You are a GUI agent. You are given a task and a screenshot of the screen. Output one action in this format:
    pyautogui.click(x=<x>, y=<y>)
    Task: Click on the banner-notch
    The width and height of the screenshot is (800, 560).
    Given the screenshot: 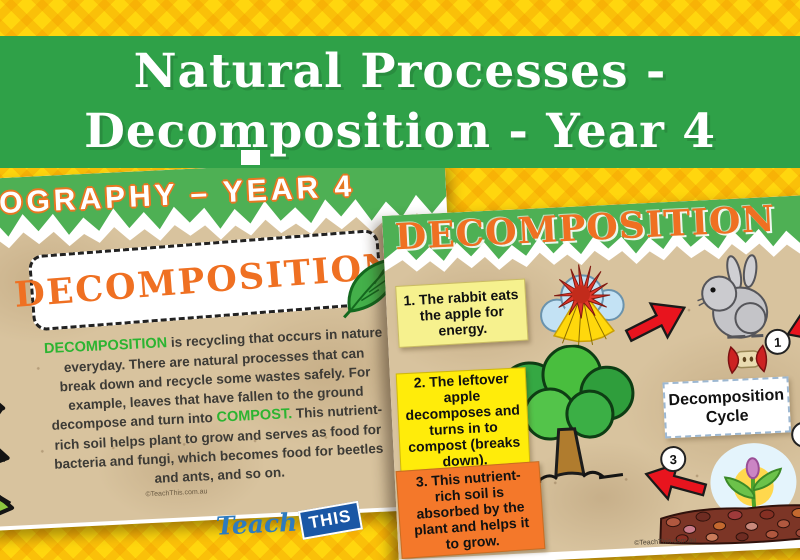 What is the action you would take?
    pyautogui.click(x=250, y=157)
    